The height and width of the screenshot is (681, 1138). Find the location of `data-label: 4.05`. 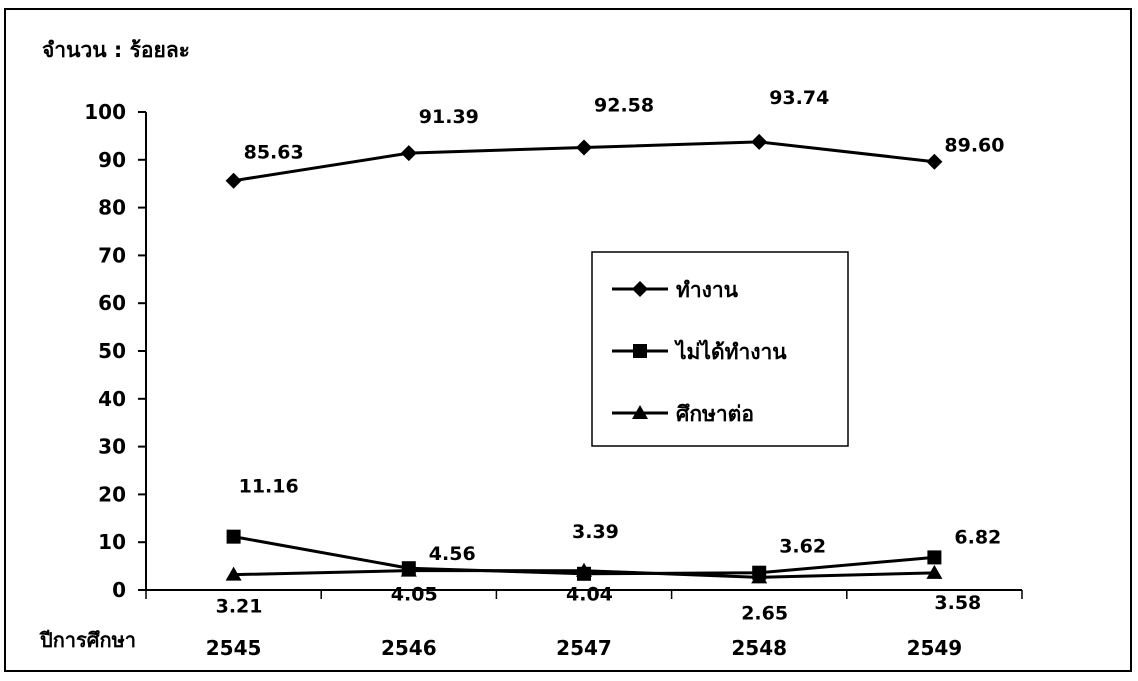

data-label: 4.05 is located at coordinates (414, 595).